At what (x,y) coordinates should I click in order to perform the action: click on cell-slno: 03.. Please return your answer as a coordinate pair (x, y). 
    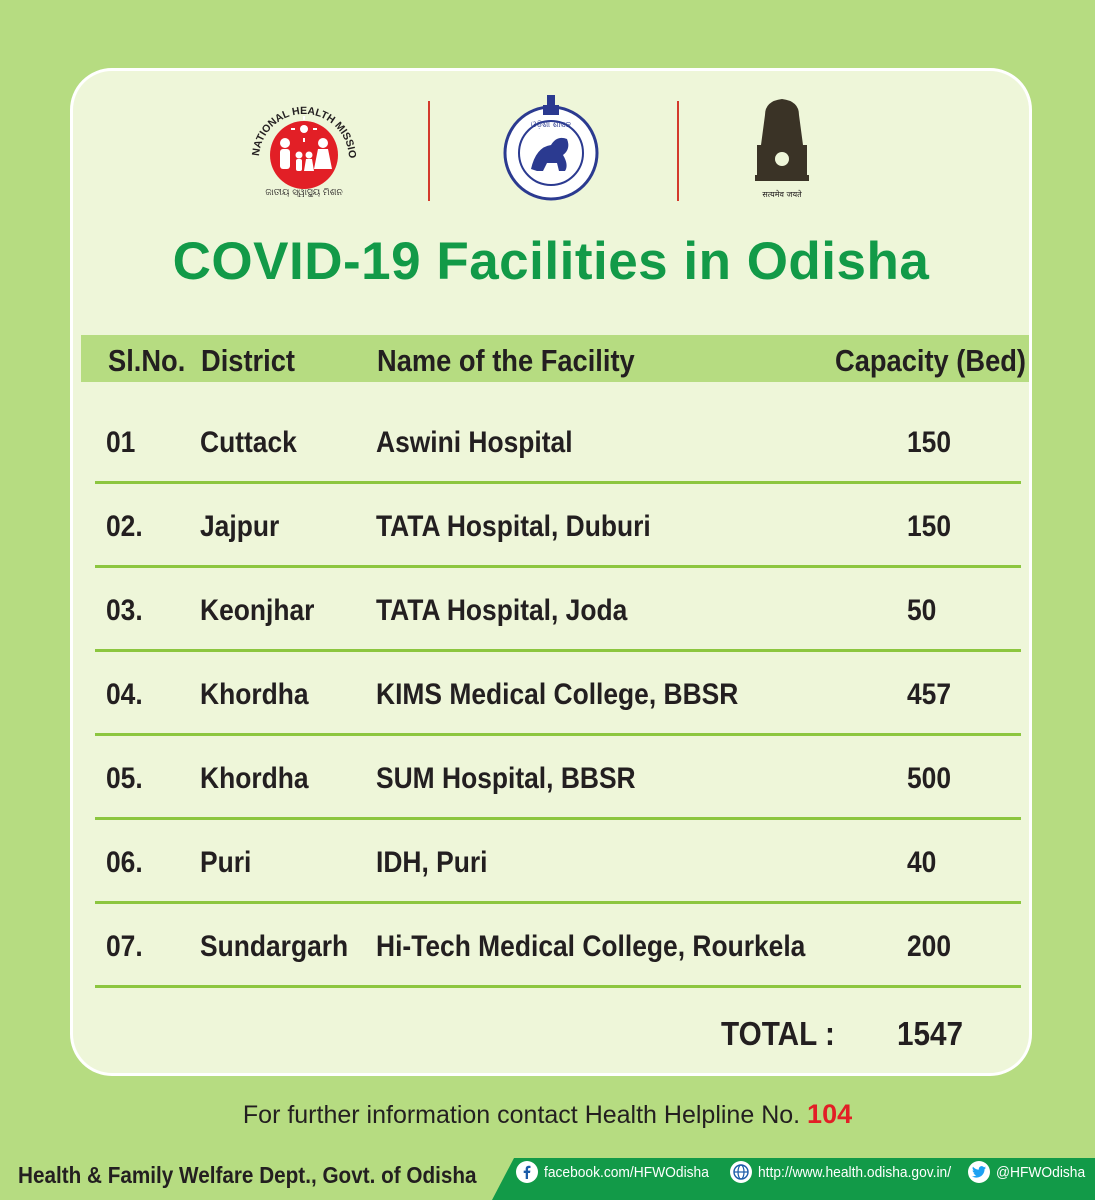
    Looking at the image, I should click on (124, 610).